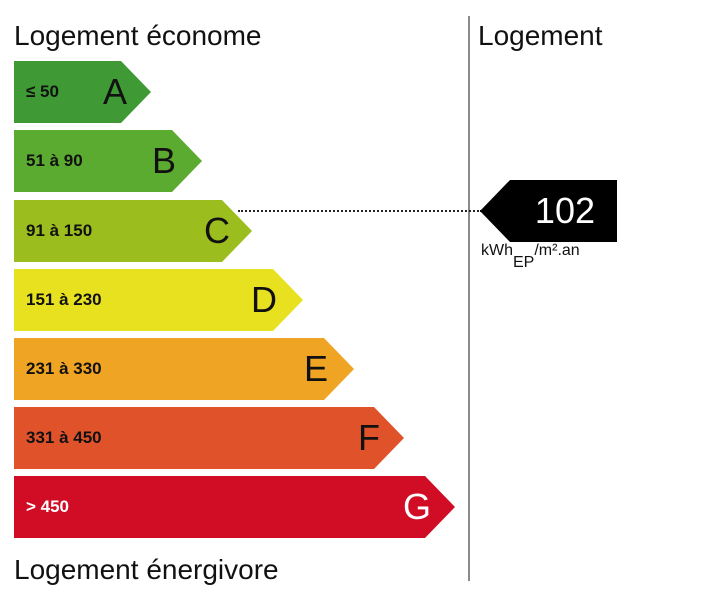 This screenshot has width=712, height=605. What do you see at coordinates (146, 569) in the screenshot?
I see `footer-bottom-title: Logement énergivore` at bounding box center [146, 569].